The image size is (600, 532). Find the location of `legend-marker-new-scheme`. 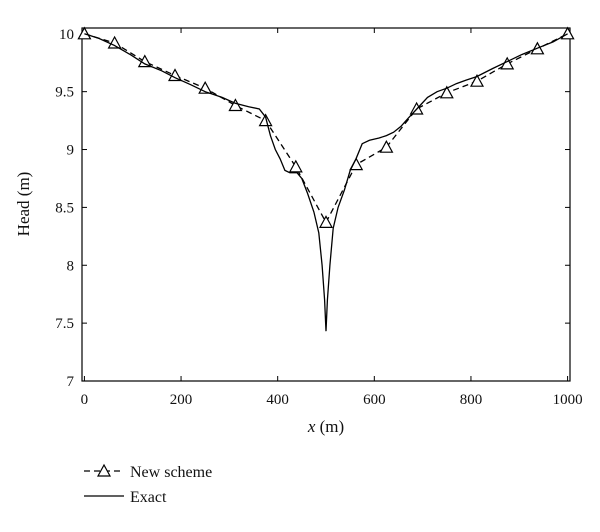

legend-marker-new-scheme is located at coordinates (104, 470).